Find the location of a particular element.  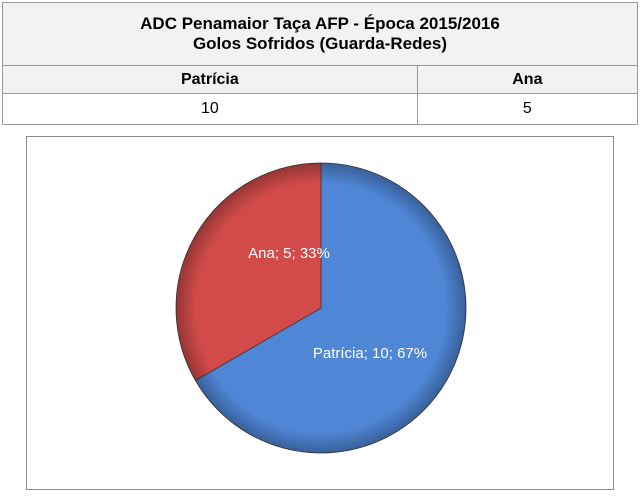

value-patricia: 10 is located at coordinates (210, 109).